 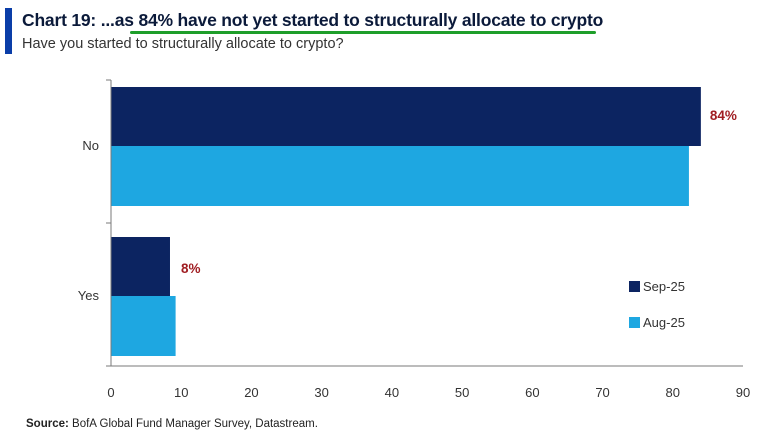 I want to click on x-tick-label: 40, so click(x=392, y=392).